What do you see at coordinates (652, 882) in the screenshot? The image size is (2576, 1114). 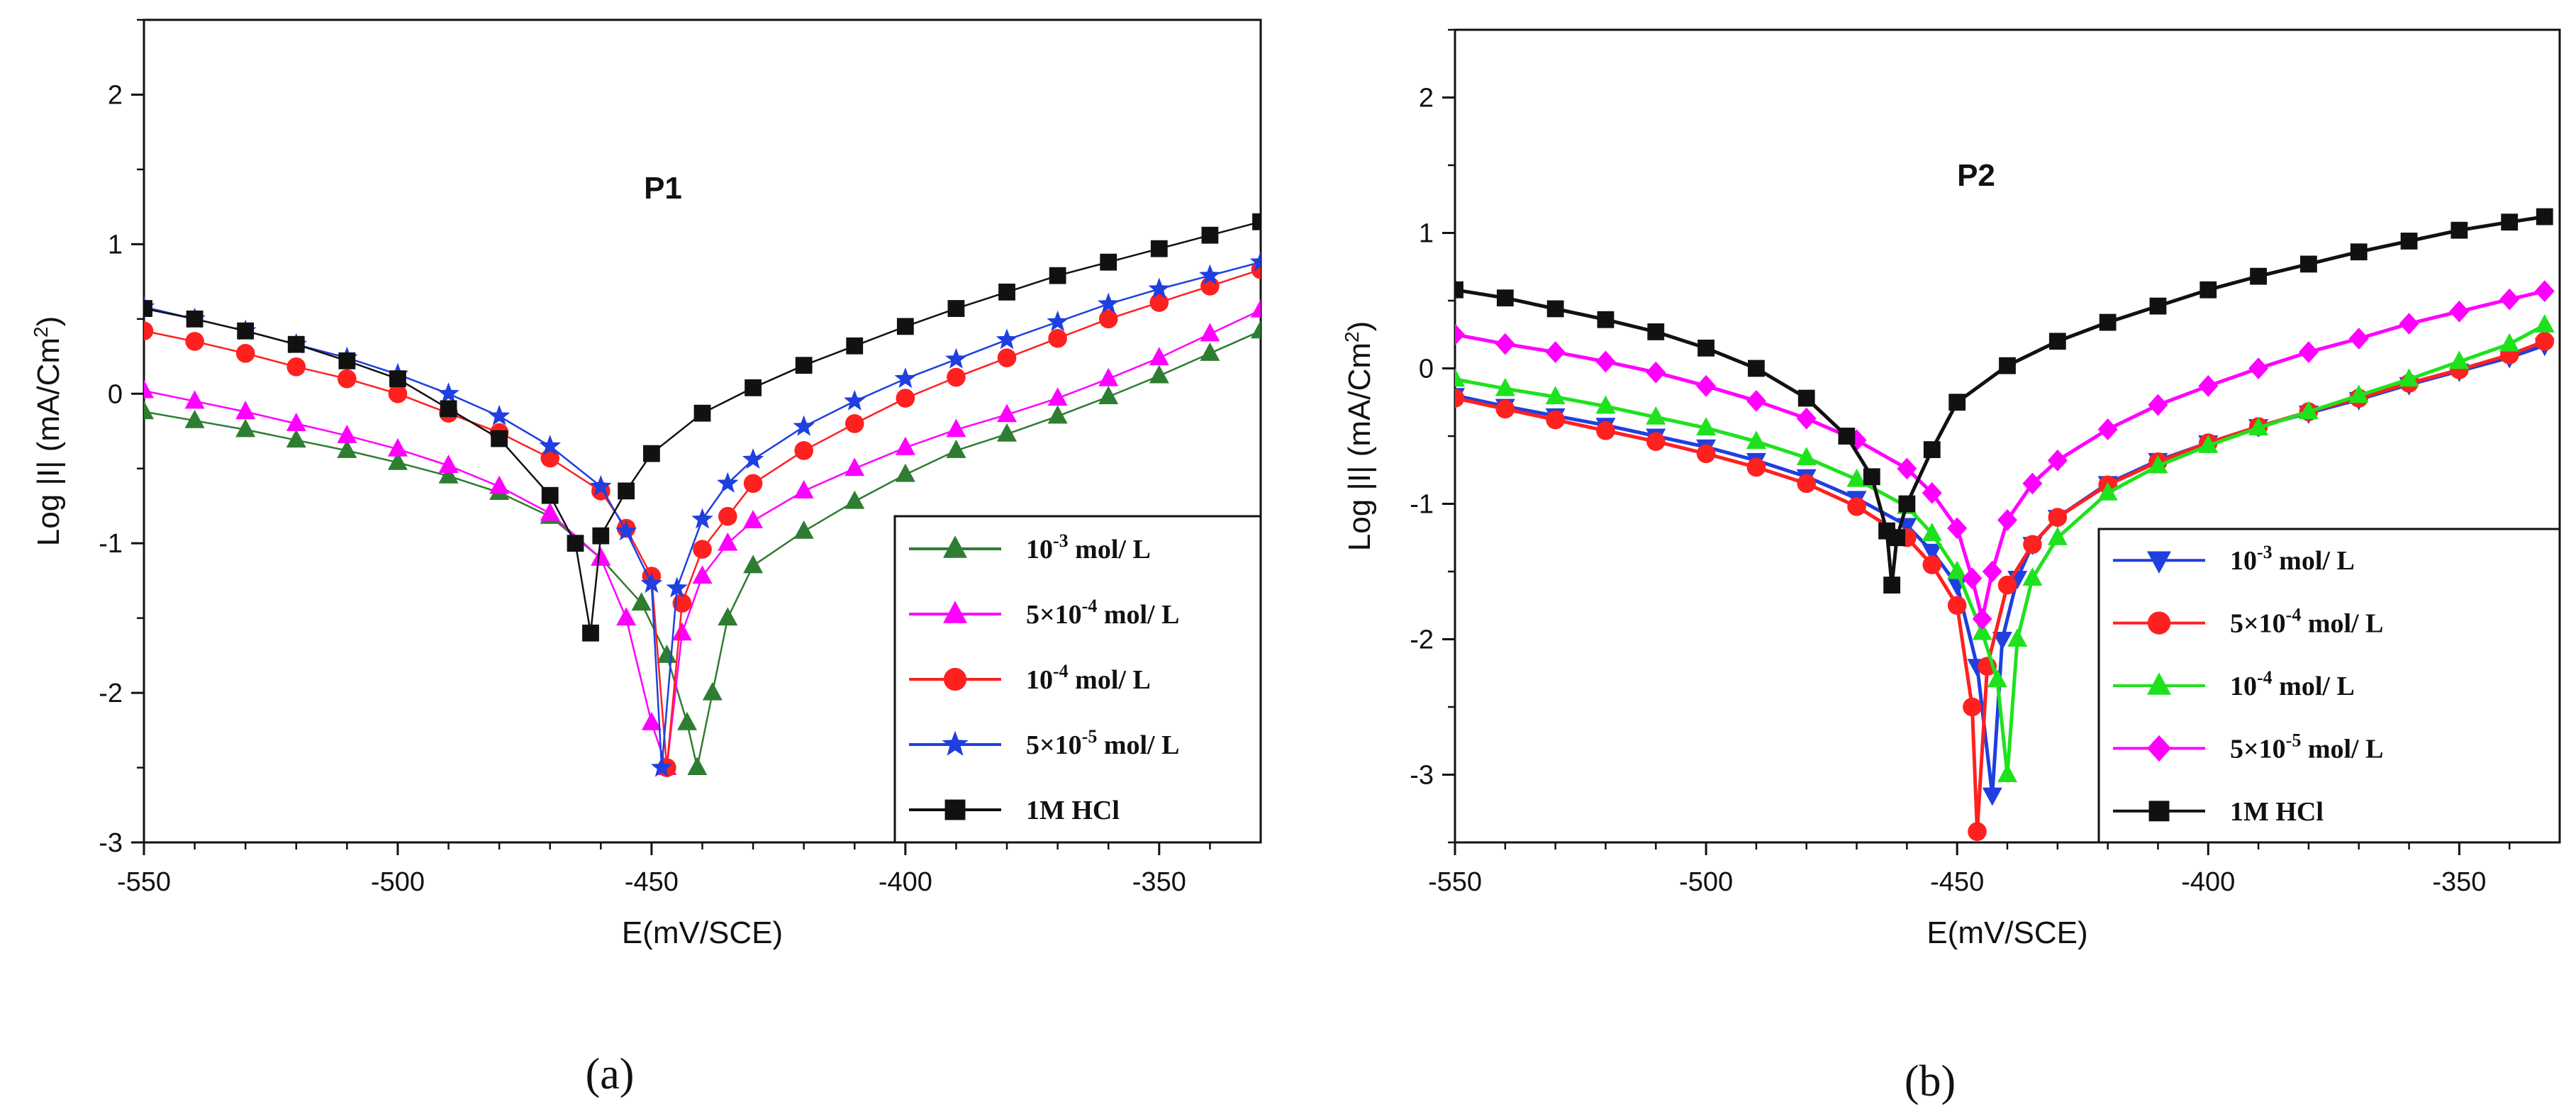 I see `x-tick-label: -450` at bounding box center [652, 882].